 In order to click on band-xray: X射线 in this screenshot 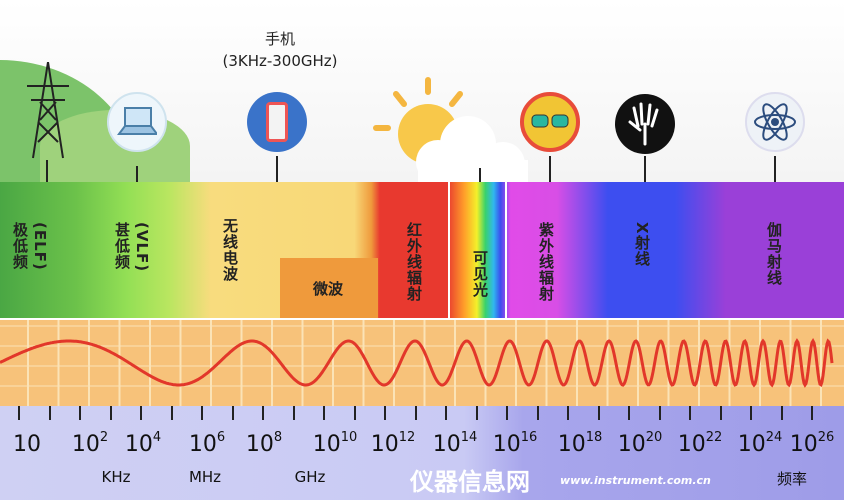, I will do `click(642, 244)`.